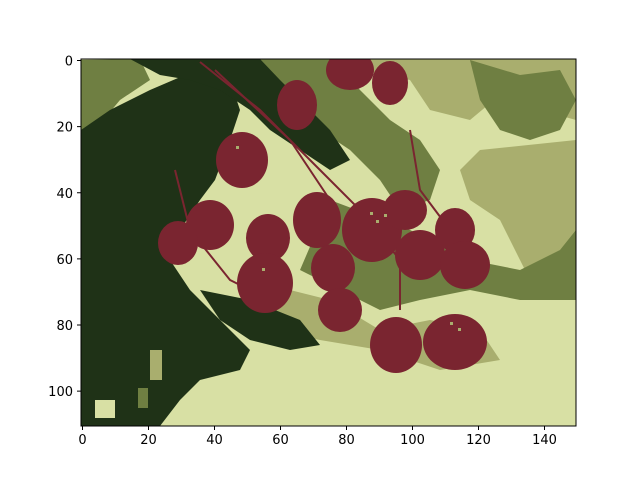 The width and height of the screenshot is (640, 480). What do you see at coordinates (478, 440) in the screenshot?
I see `x-tick-label: 120` at bounding box center [478, 440].